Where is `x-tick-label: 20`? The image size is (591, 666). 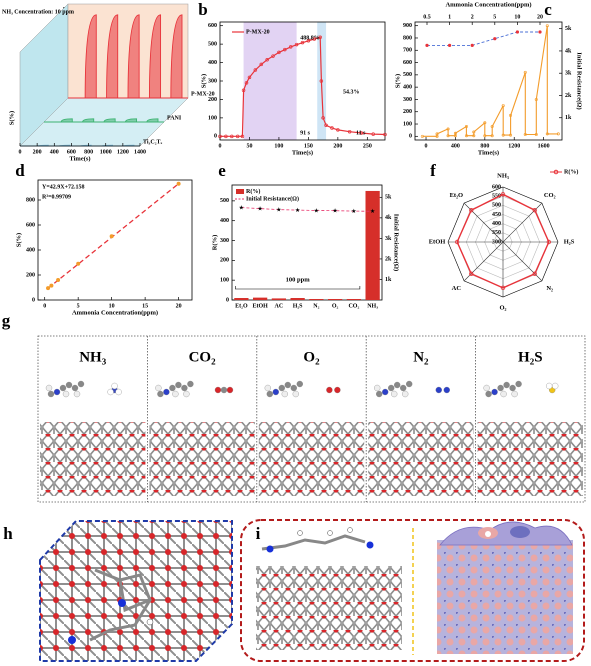
x-tick-label: 20 is located at coordinates (179, 306).